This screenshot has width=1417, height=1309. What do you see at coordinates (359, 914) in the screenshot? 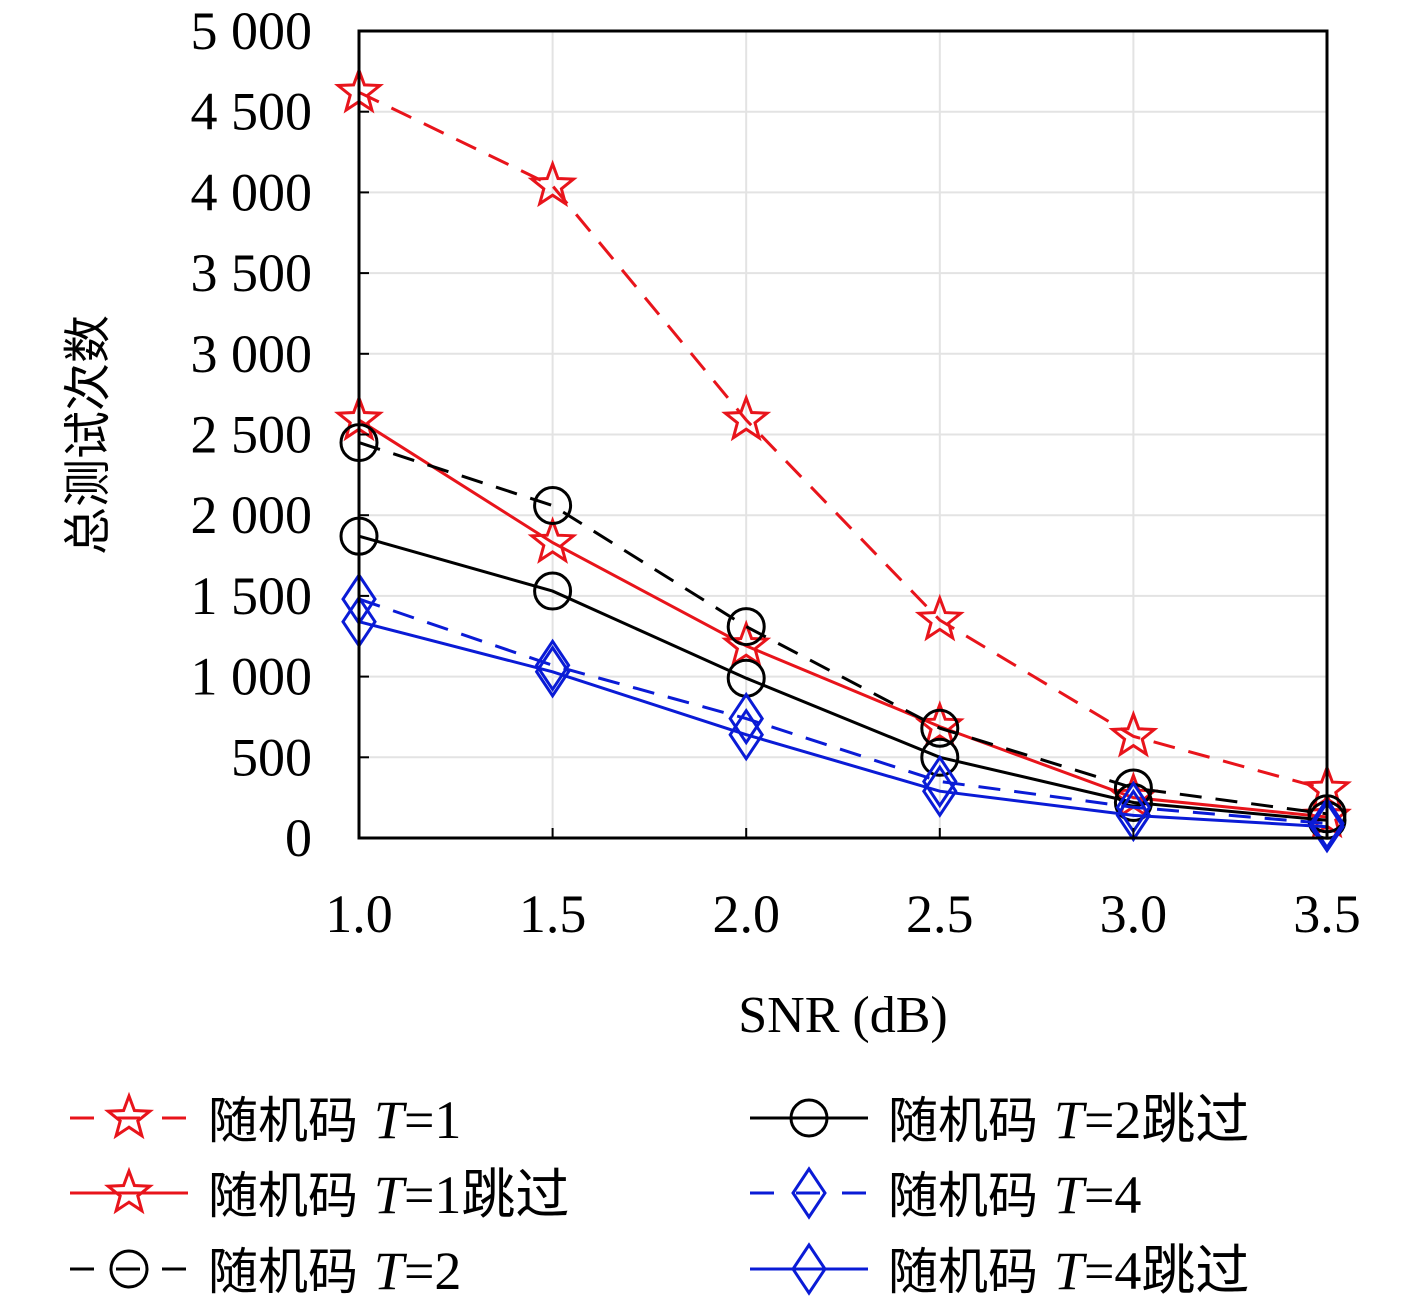
I see `x-tick-label: 1.0` at bounding box center [359, 914].